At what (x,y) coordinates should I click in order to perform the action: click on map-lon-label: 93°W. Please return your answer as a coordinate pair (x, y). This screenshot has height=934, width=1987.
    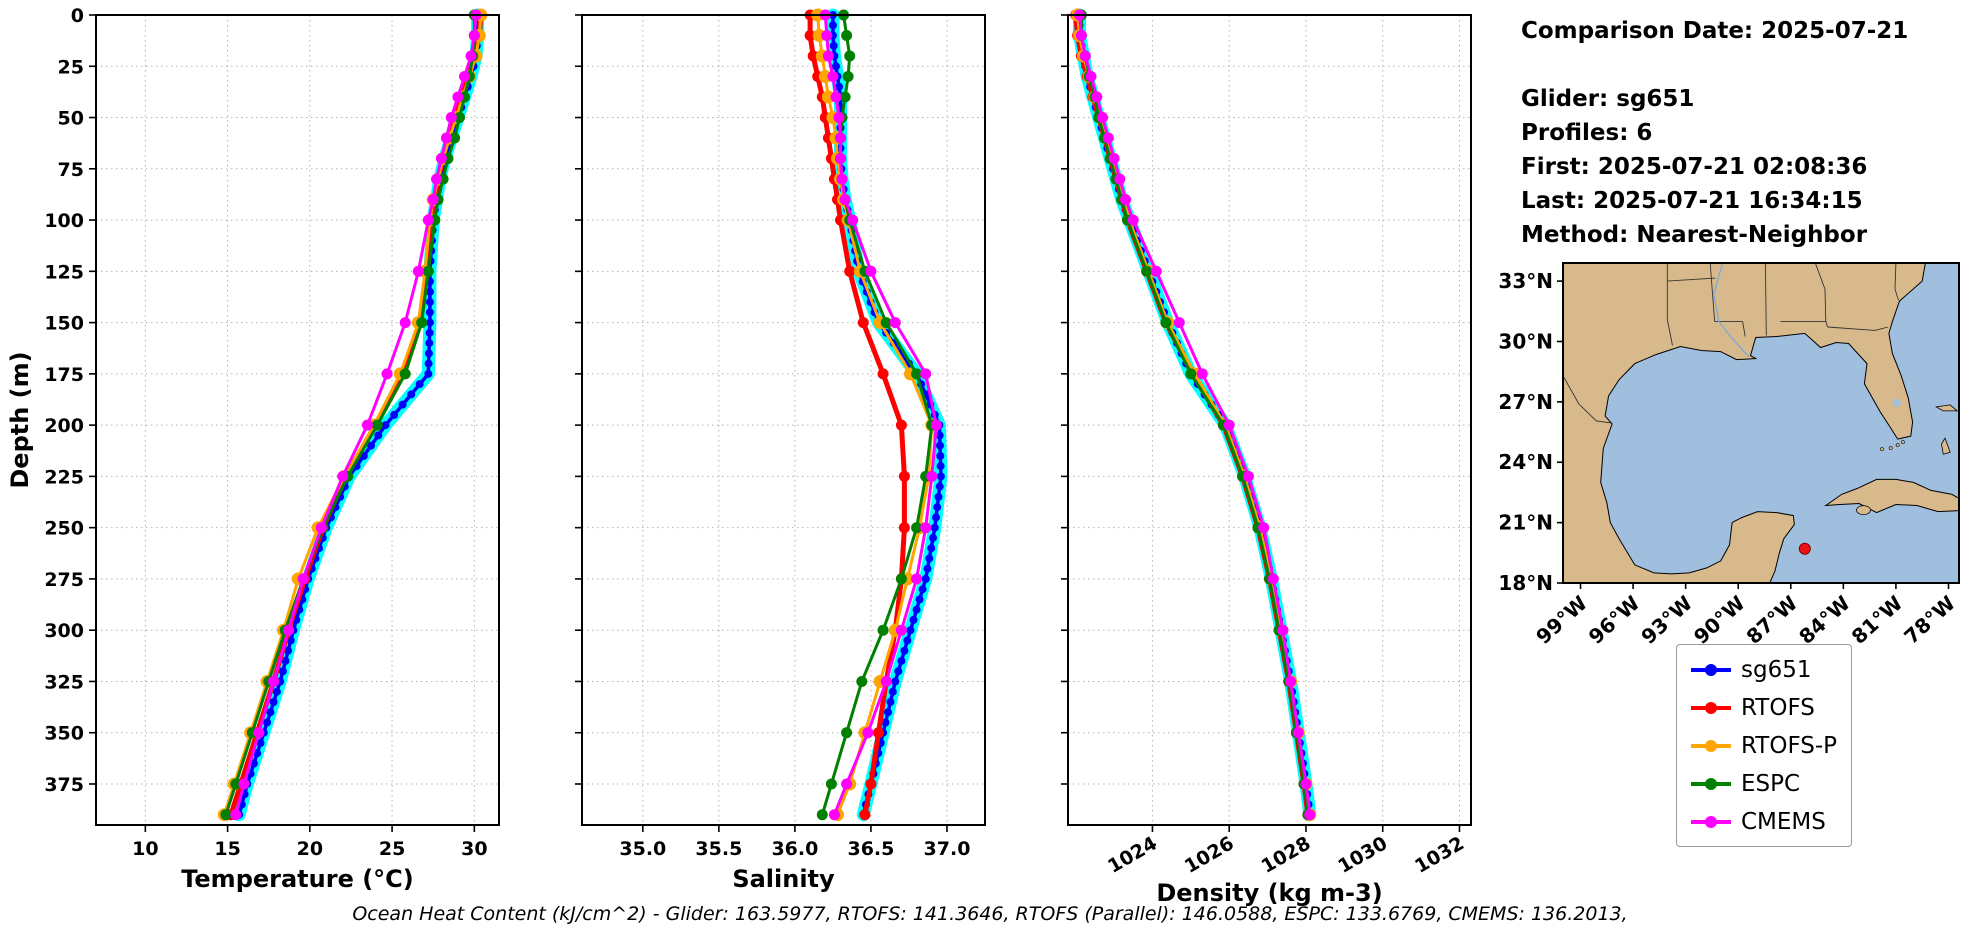
    Looking at the image, I should click on (1666, 620).